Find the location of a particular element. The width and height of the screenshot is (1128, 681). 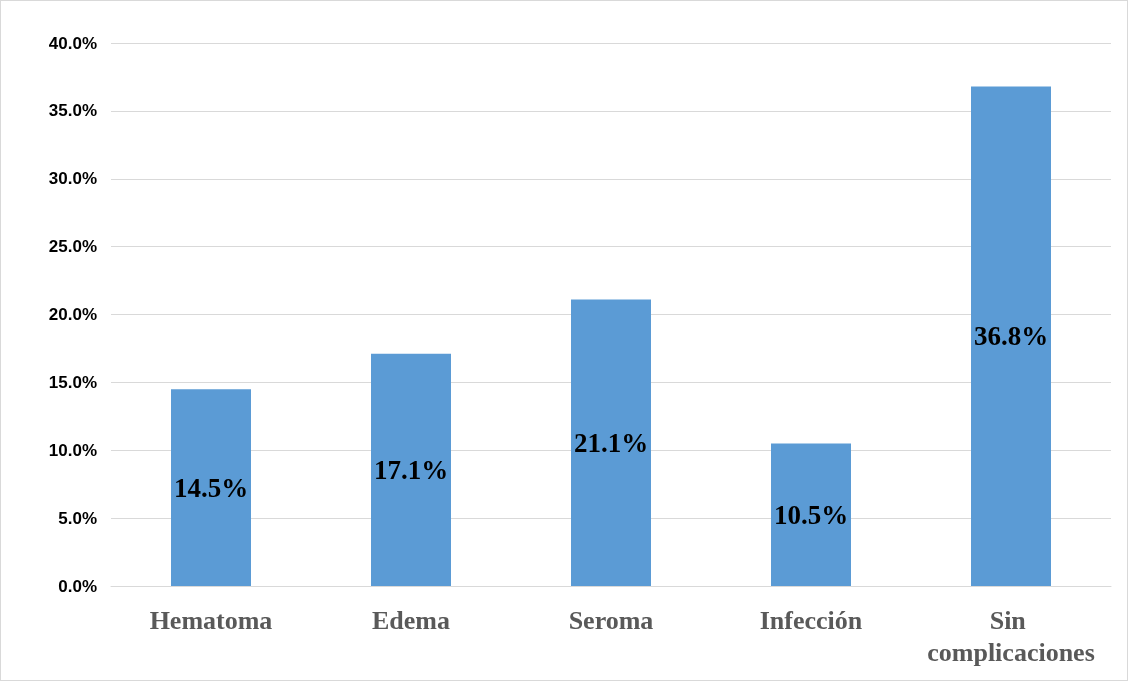

x-tick-label: Infección is located at coordinates (811, 620).